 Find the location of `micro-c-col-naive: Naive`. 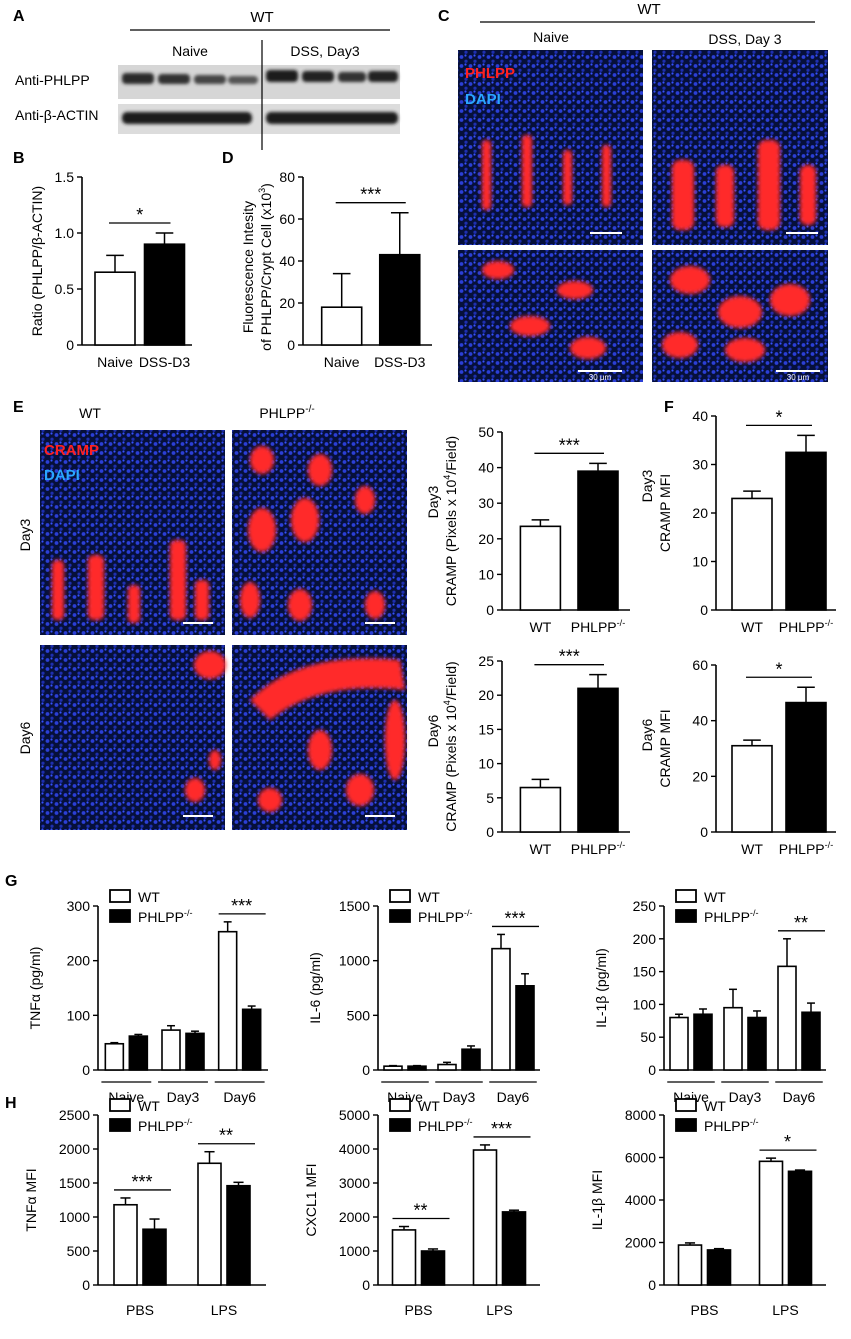

micro-c-col-naive: Naive is located at coordinates (551, 37).